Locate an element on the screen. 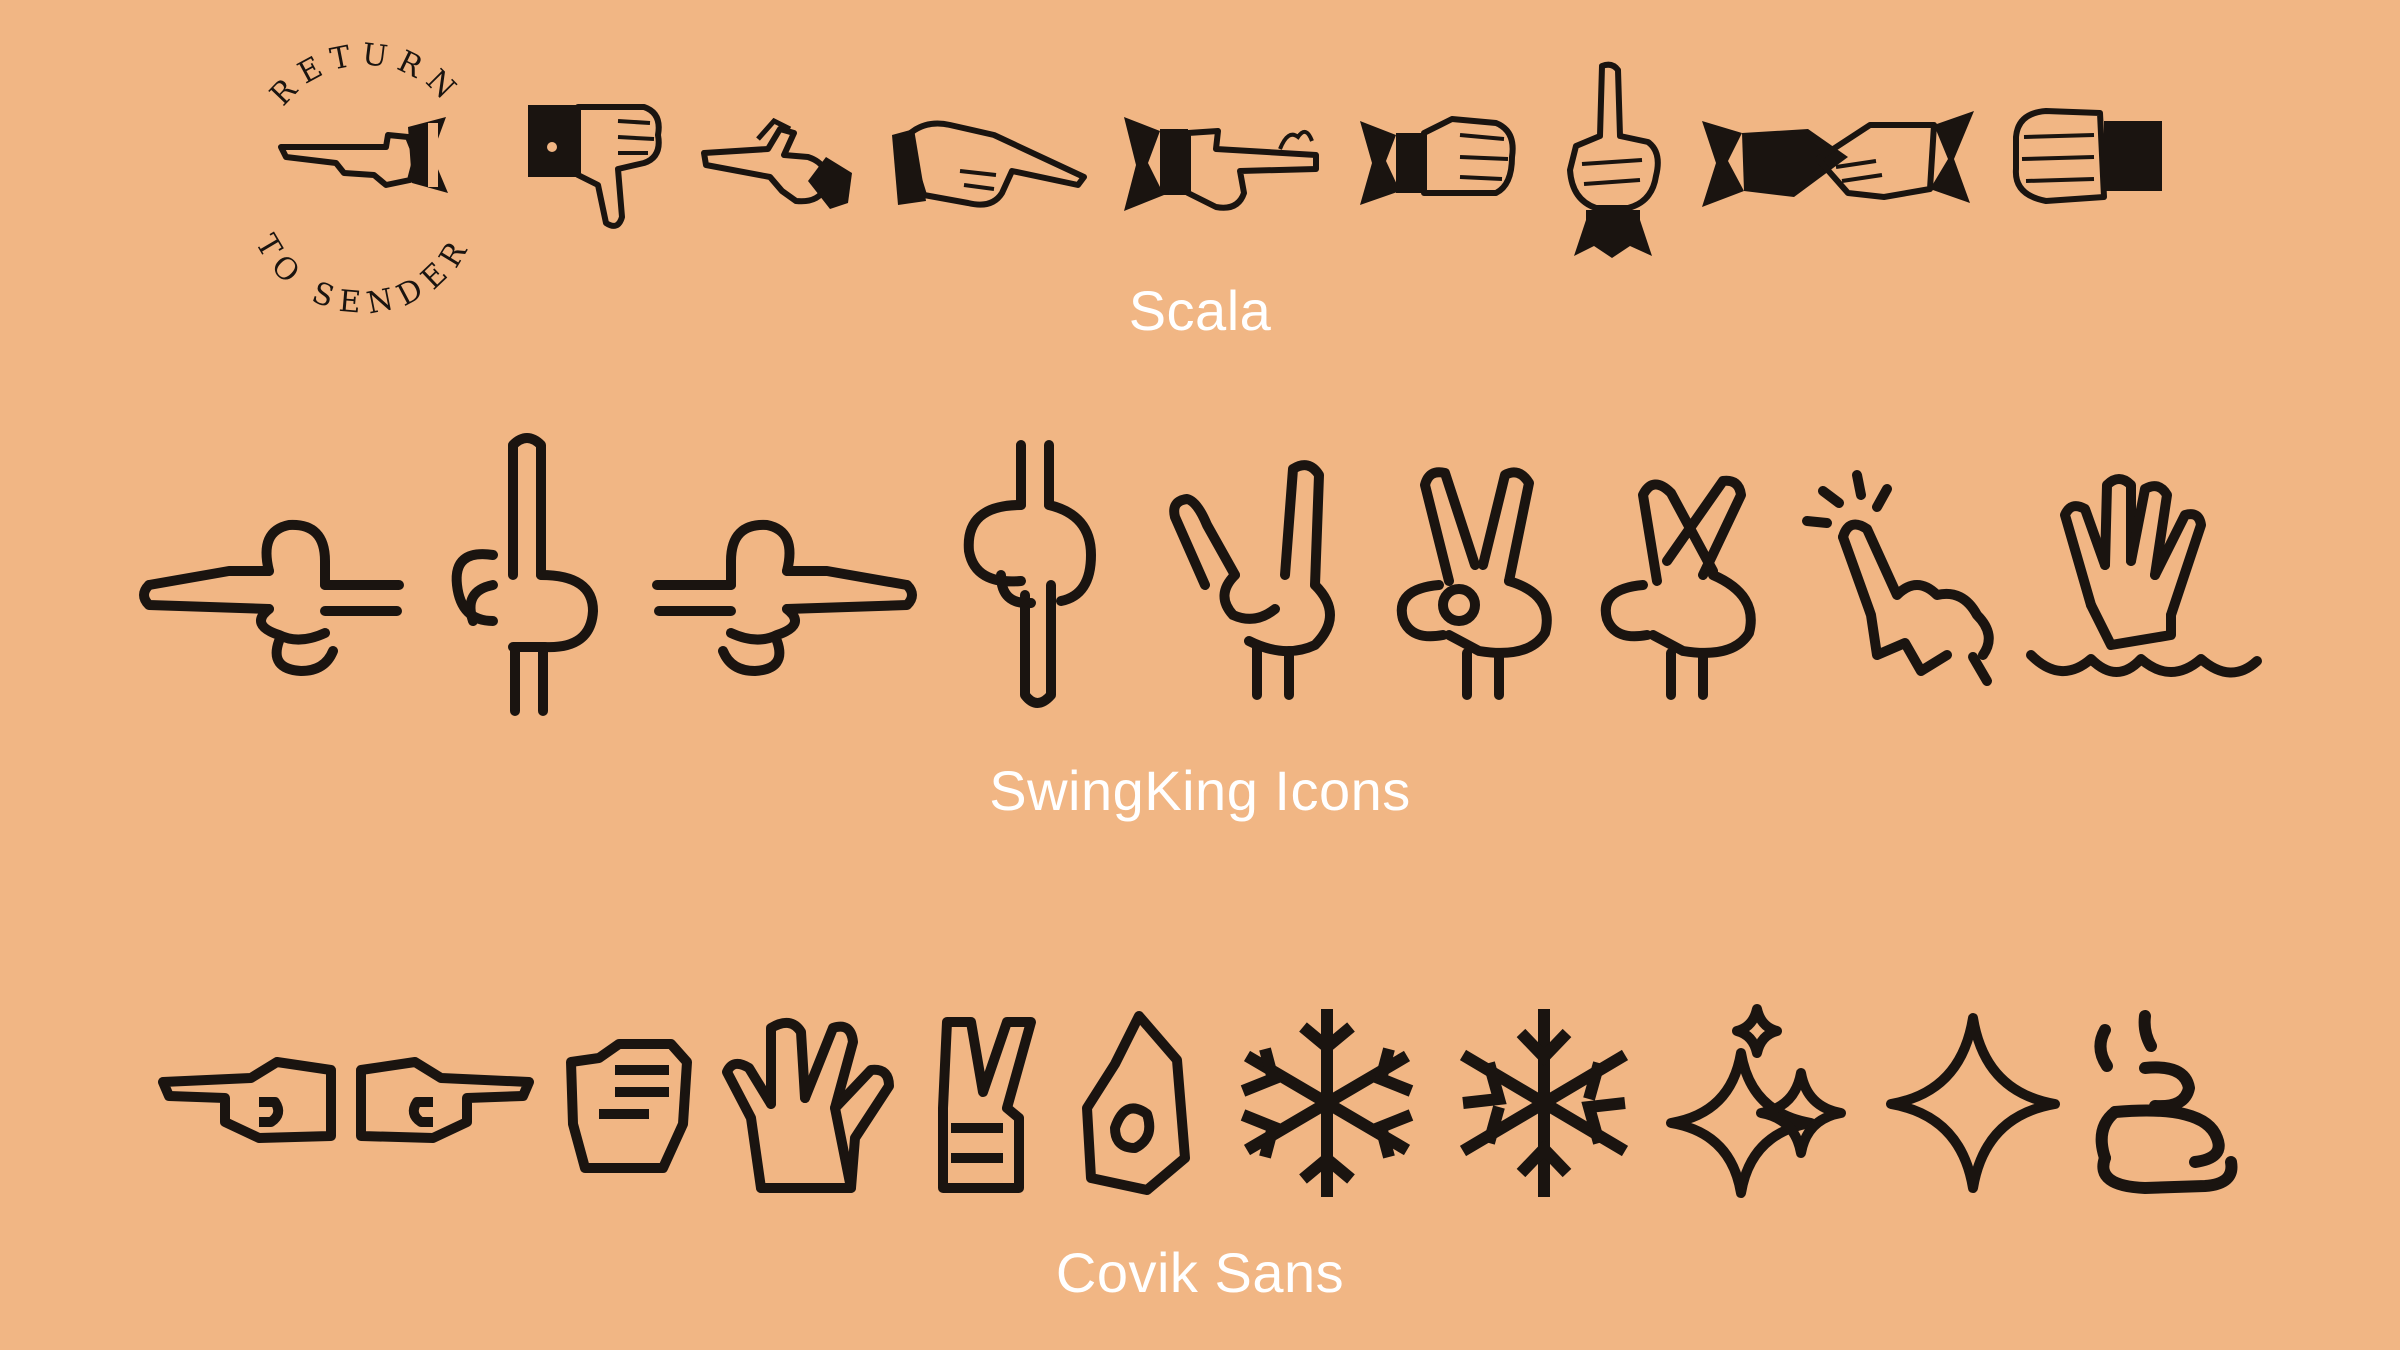 The image size is (2400, 1350). fist-icon is located at coordinates (1441, 160).